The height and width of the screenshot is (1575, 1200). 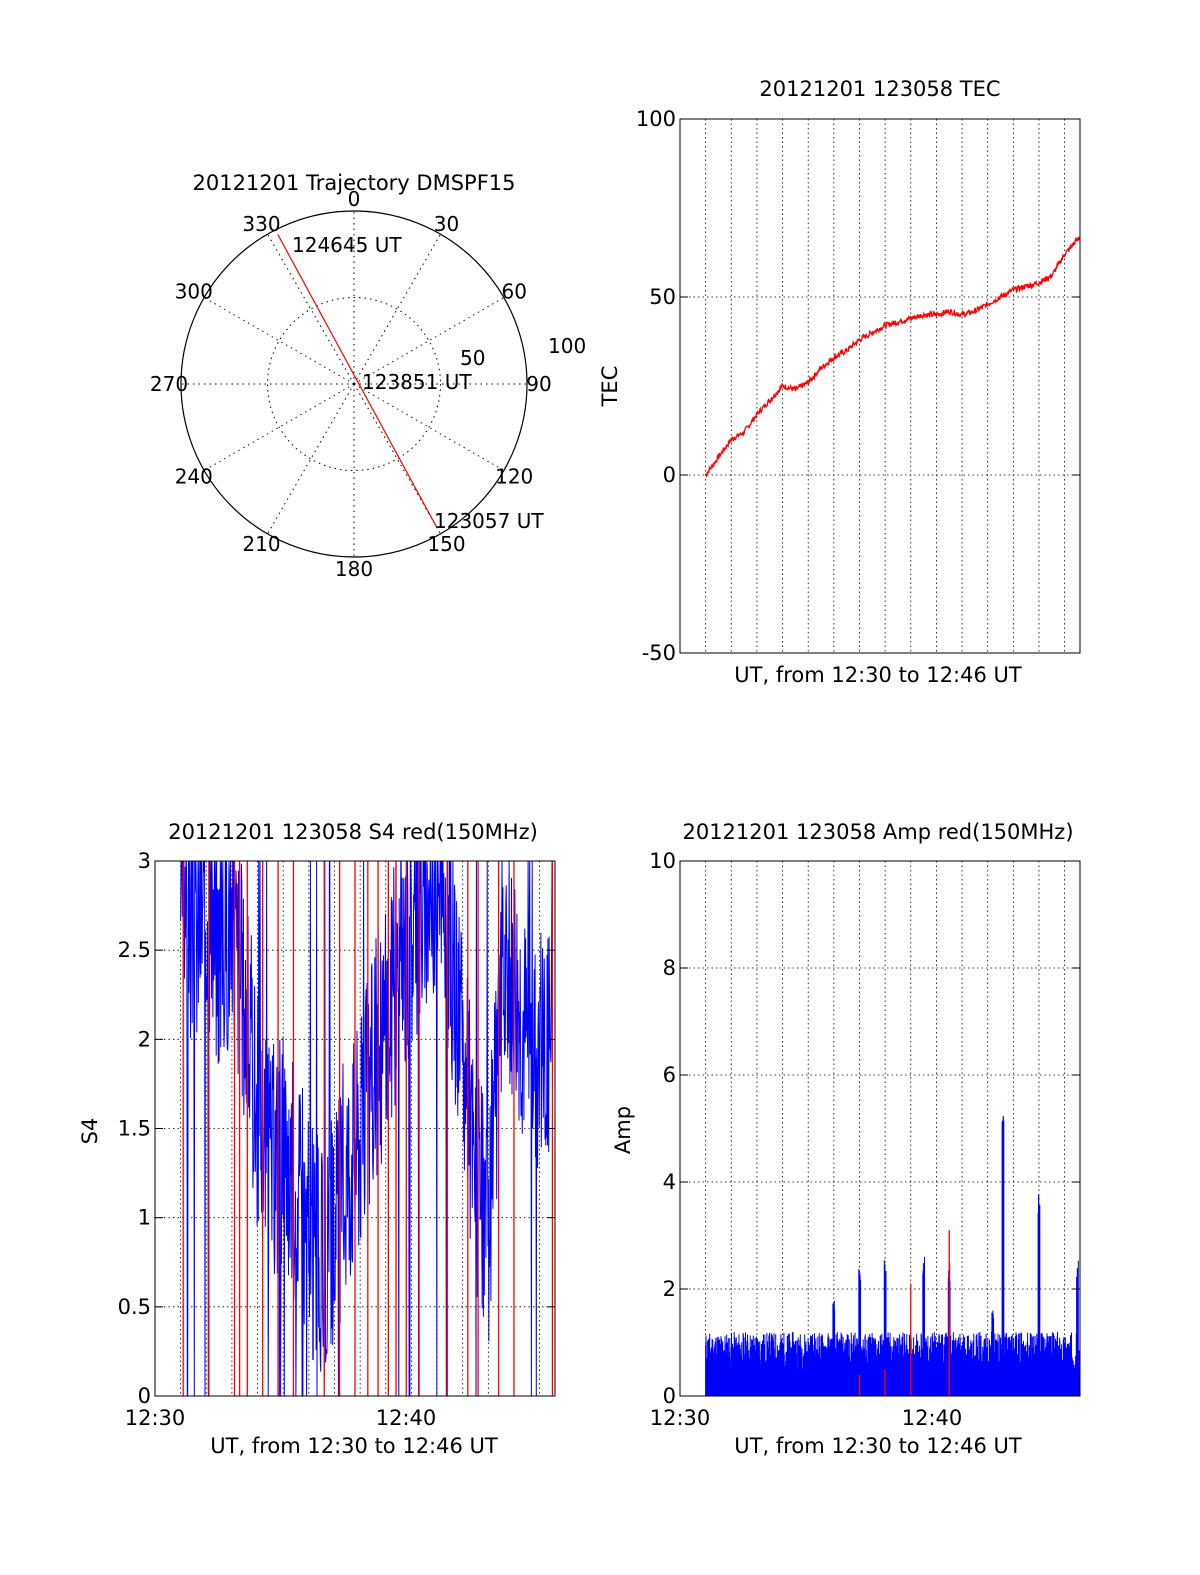 I want to click on s4-blue-series, so click(x=366, y=1128).